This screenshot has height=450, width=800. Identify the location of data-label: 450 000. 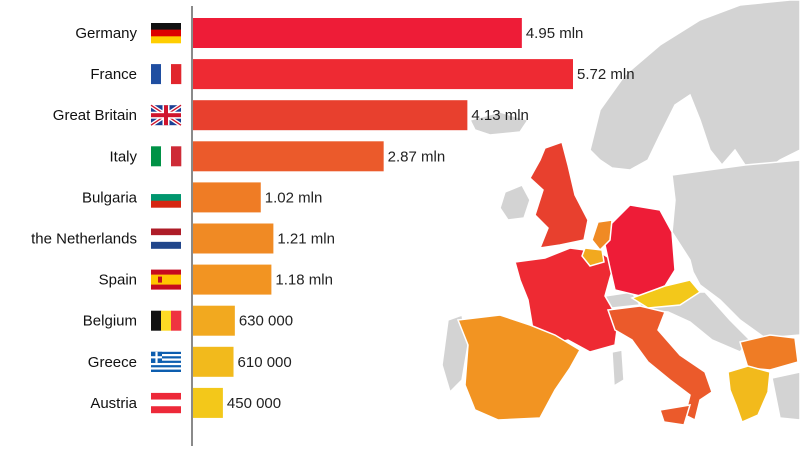
(254, 403).